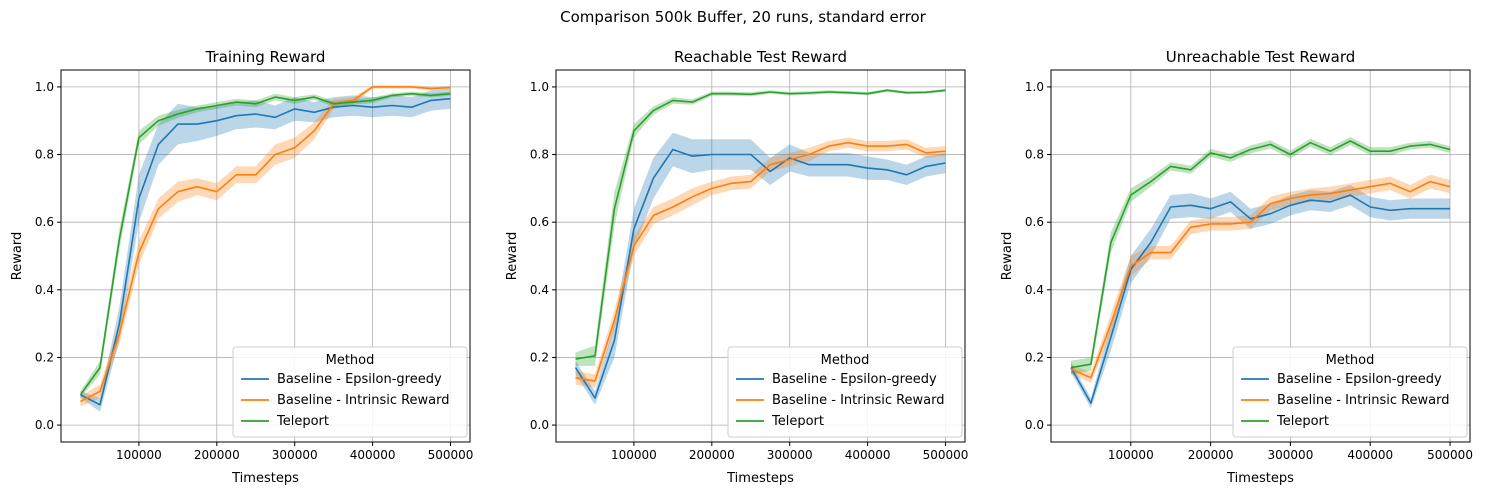  Describe the element at coordinates (760, 57) in the screenshot. I see `chart-title: Reachable Test Reward` at that location.